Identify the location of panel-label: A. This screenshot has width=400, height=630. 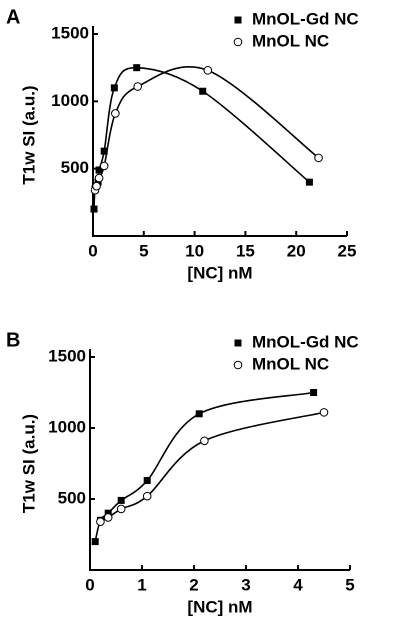
(13, 17).